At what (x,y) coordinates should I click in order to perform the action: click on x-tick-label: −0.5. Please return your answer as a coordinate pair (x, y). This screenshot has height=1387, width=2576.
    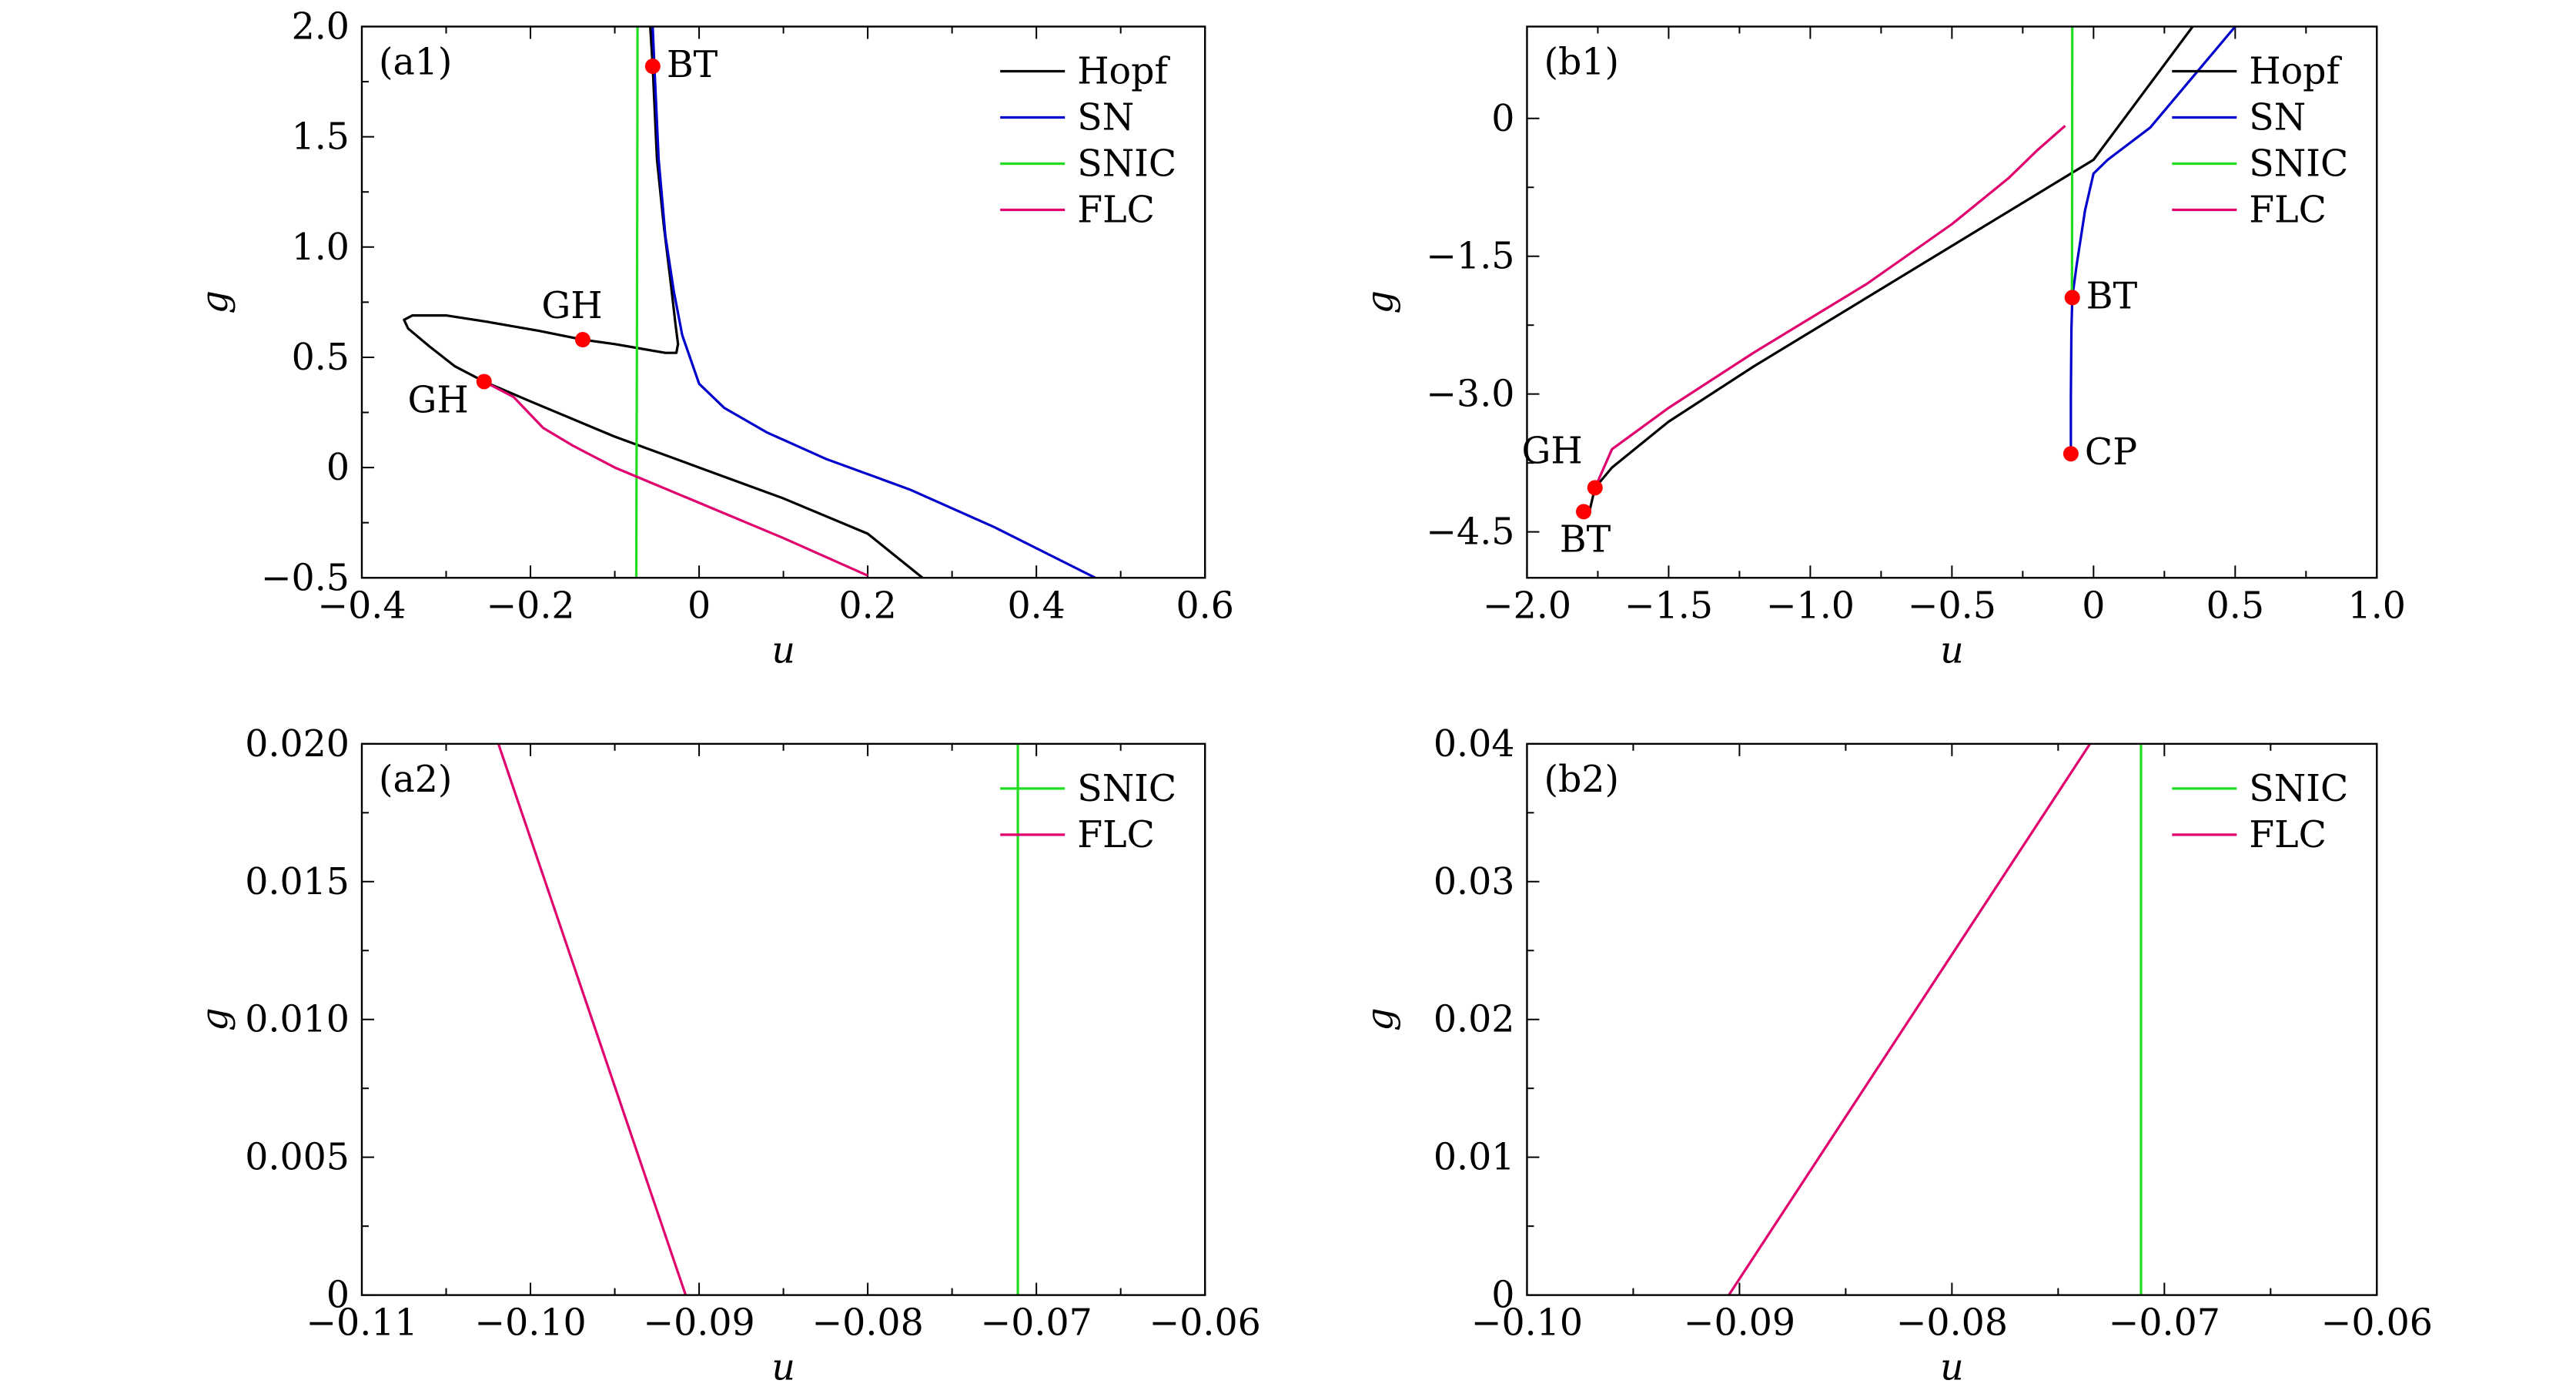
    Looking at the image, I should click on (1952, 606).